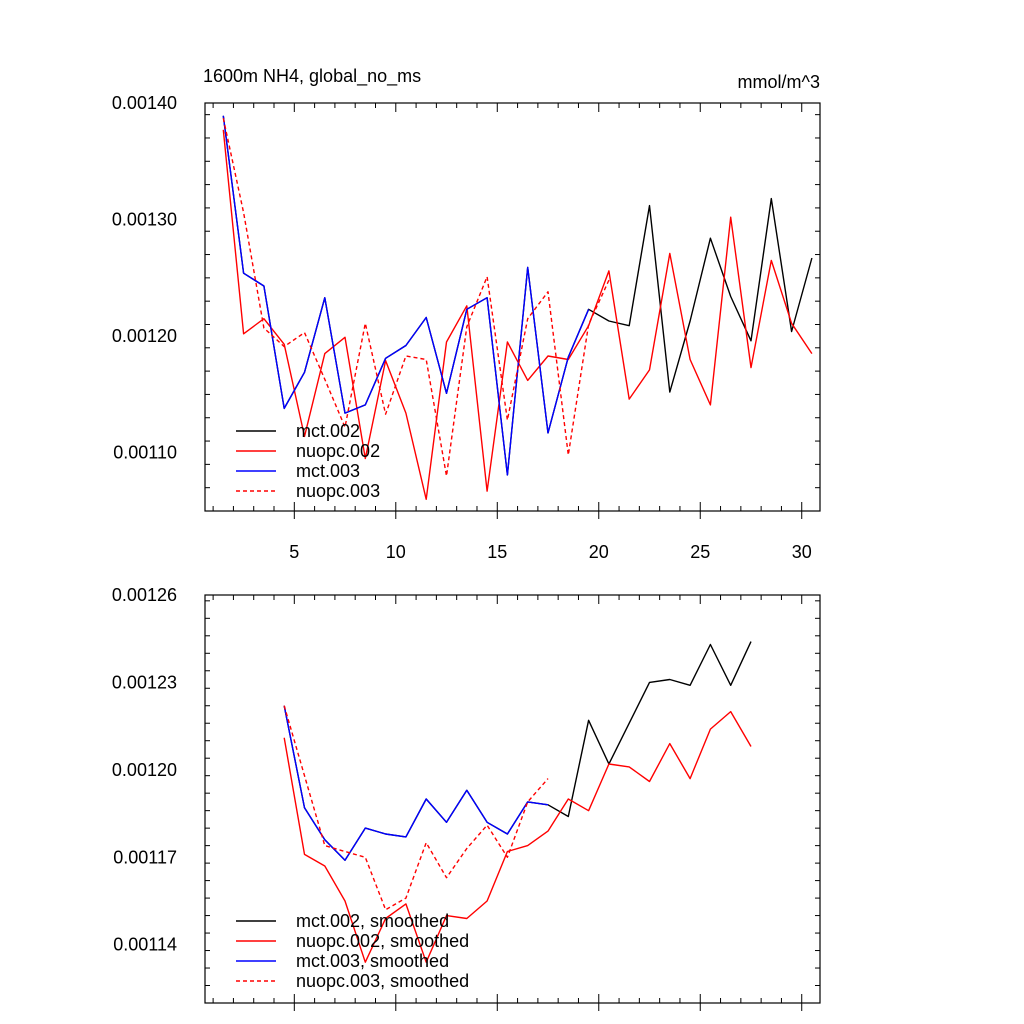 The height and width of the screenshot is (1024, 1024). What do you see at coordinates (700, 552) in the screenshot?
I see `x-tick-label: 25` at bounding box center [700, 552].